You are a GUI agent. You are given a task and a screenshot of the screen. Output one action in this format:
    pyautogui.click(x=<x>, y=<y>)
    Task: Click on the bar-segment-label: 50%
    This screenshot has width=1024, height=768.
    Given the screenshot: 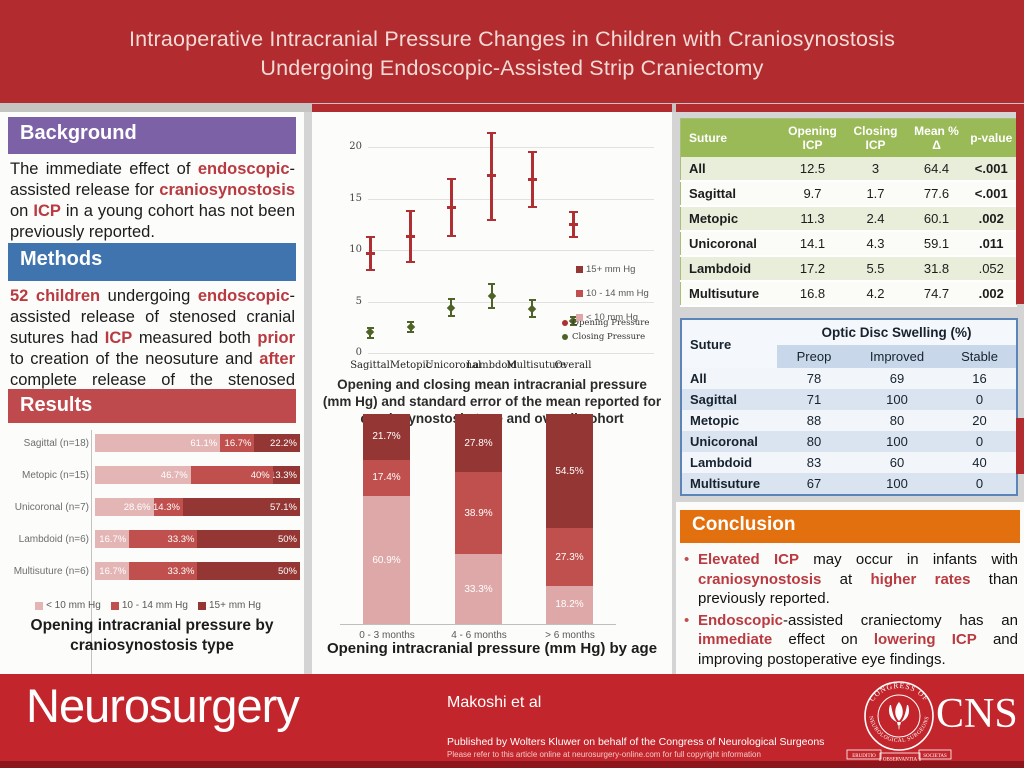 What is the action you would take?
    pyautogui.click(x=287, y=571)
    